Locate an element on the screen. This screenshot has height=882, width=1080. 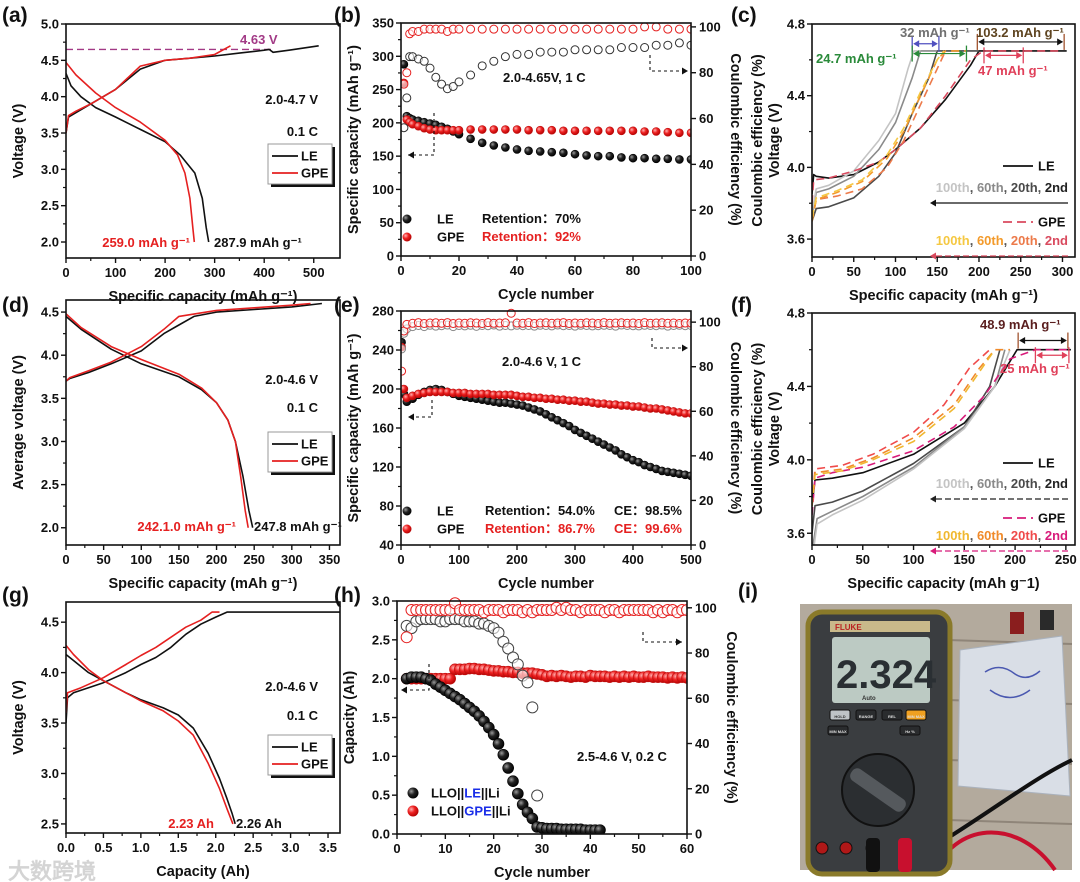
x-tick-label: 250 is located at coordinates (254, 559).